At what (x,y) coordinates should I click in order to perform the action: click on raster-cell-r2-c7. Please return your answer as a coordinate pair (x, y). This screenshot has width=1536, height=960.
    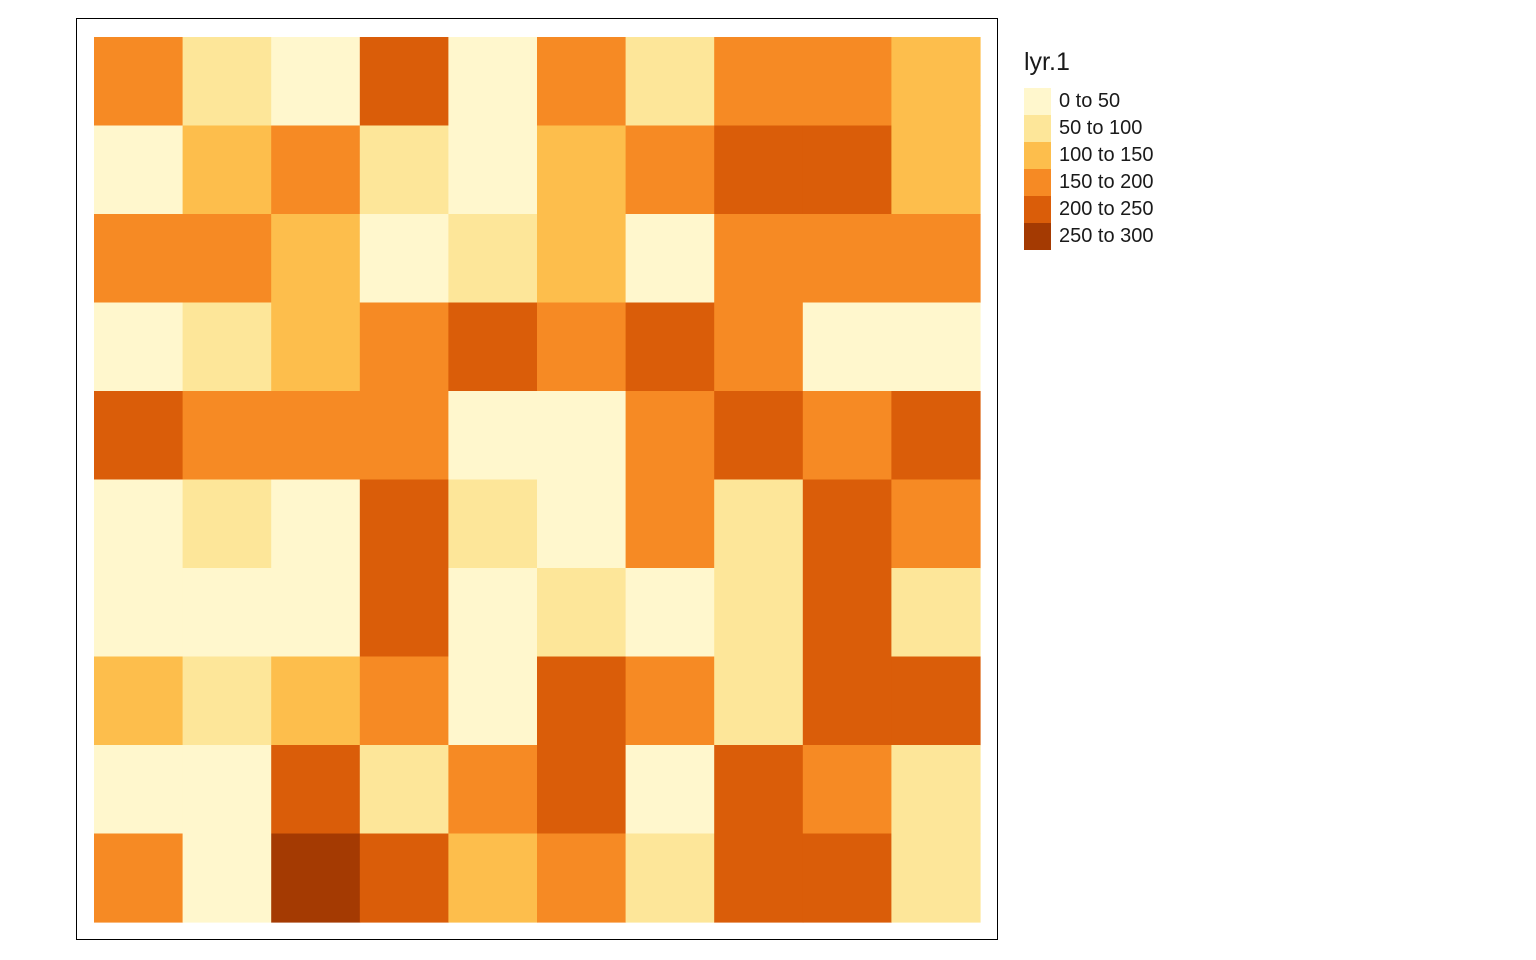
    Looking at the image, I should click on (670, 170).